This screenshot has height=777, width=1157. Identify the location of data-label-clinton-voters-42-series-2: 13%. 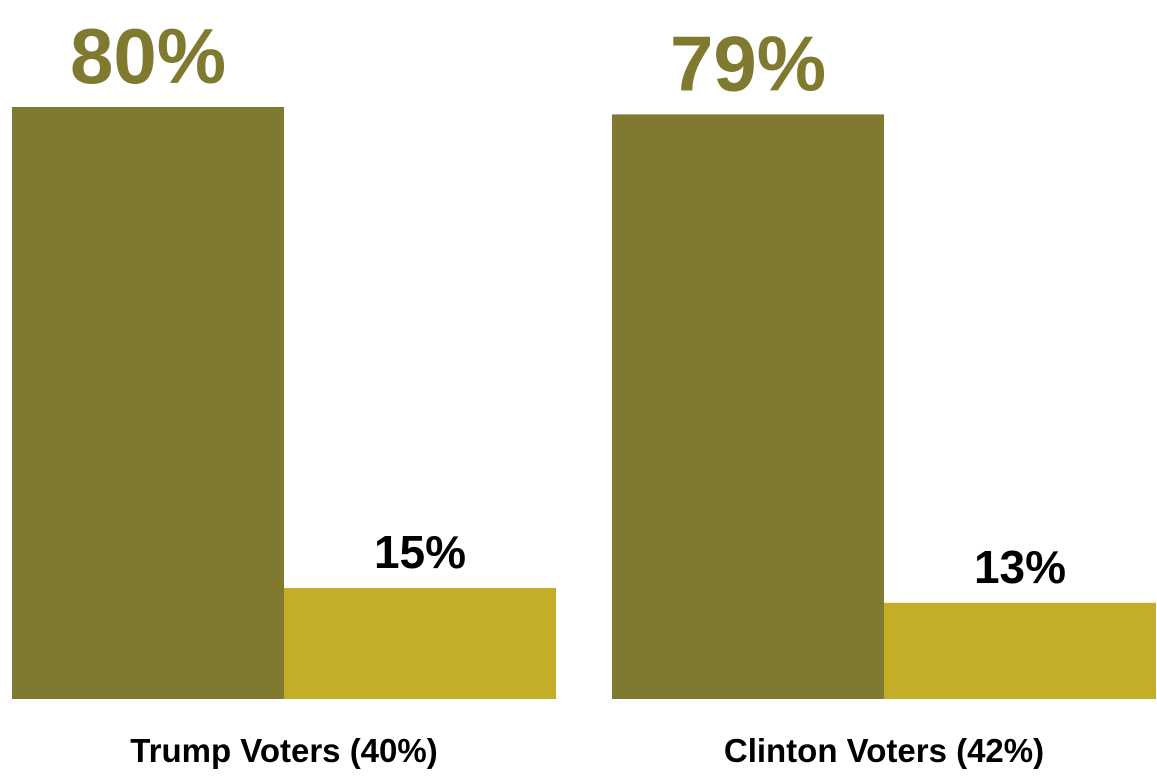
(1020, 567).